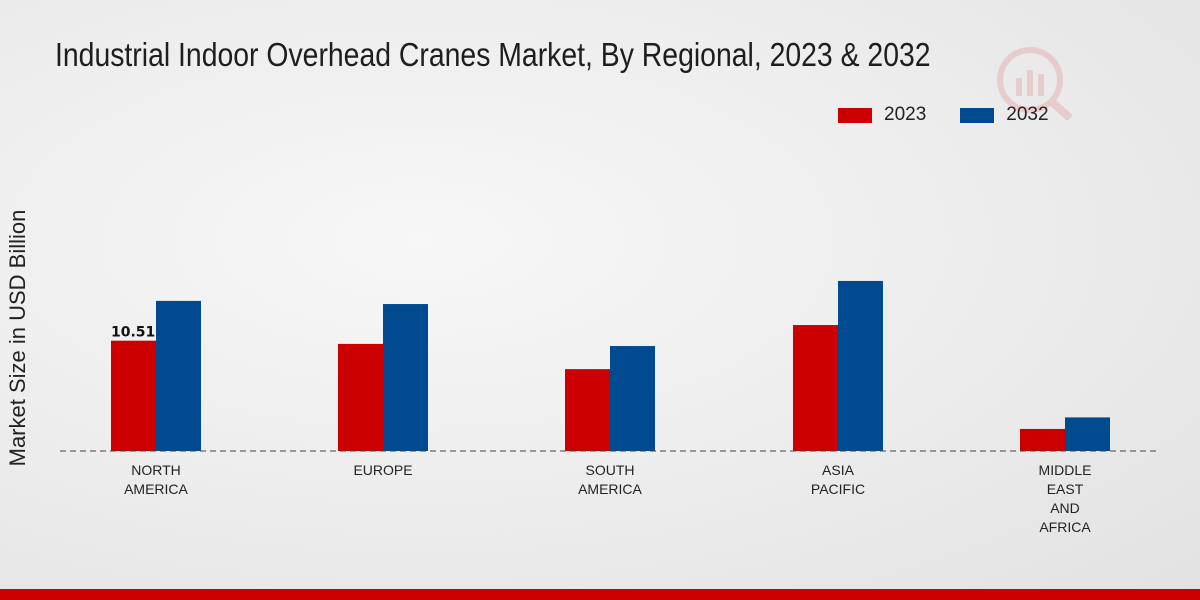 The height and width of the screenshot is (600, 1200). What do you see at coordinates (587, 410) in the screenshot?
I see `bar-2023-south-america` at bounding box center [587, 410].